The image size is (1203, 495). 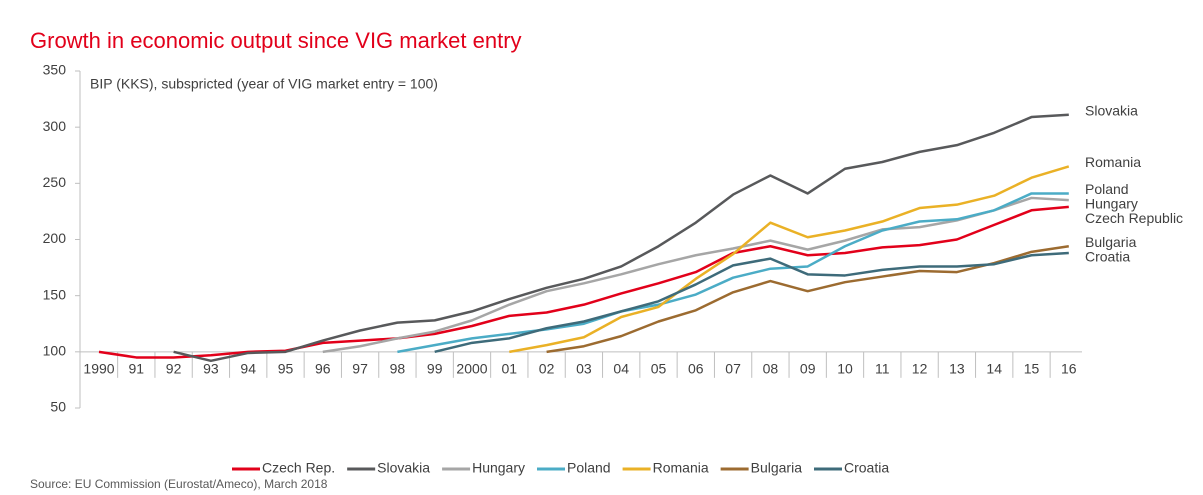 I want to click on x-tick-label: 05, so click(x=659, y=369).